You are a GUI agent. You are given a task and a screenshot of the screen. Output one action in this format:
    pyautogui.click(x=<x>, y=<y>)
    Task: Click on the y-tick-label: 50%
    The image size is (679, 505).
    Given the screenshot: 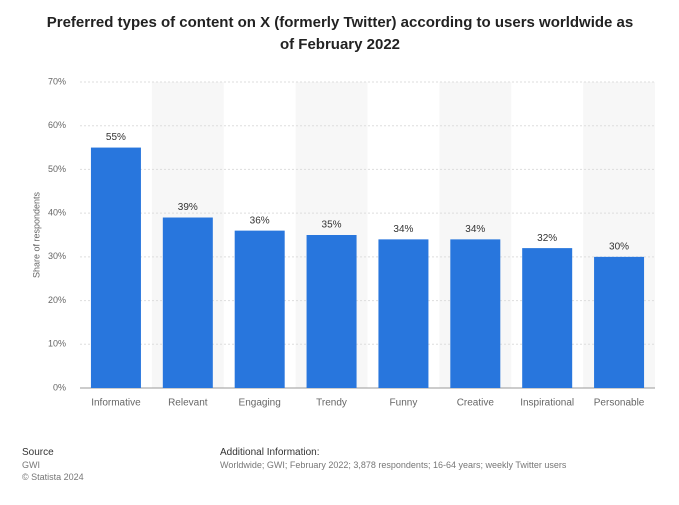 What is the action you would take?
    pyautogui.click(x=57, y=169)
    